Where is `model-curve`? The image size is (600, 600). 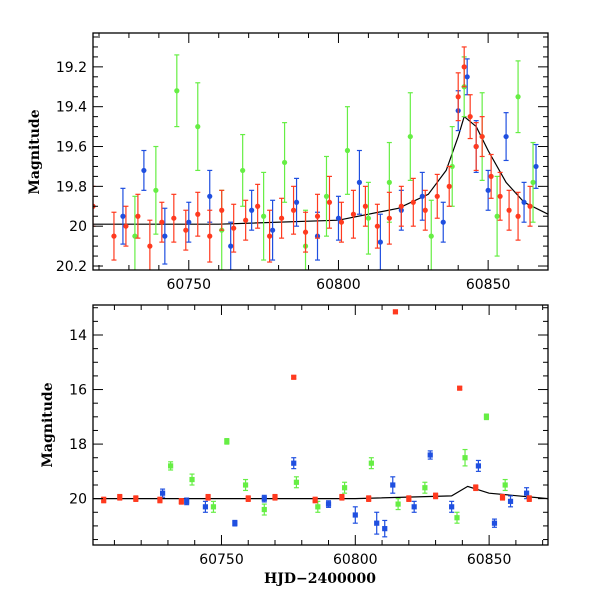 model-curve is located at coordinates (320, 492).